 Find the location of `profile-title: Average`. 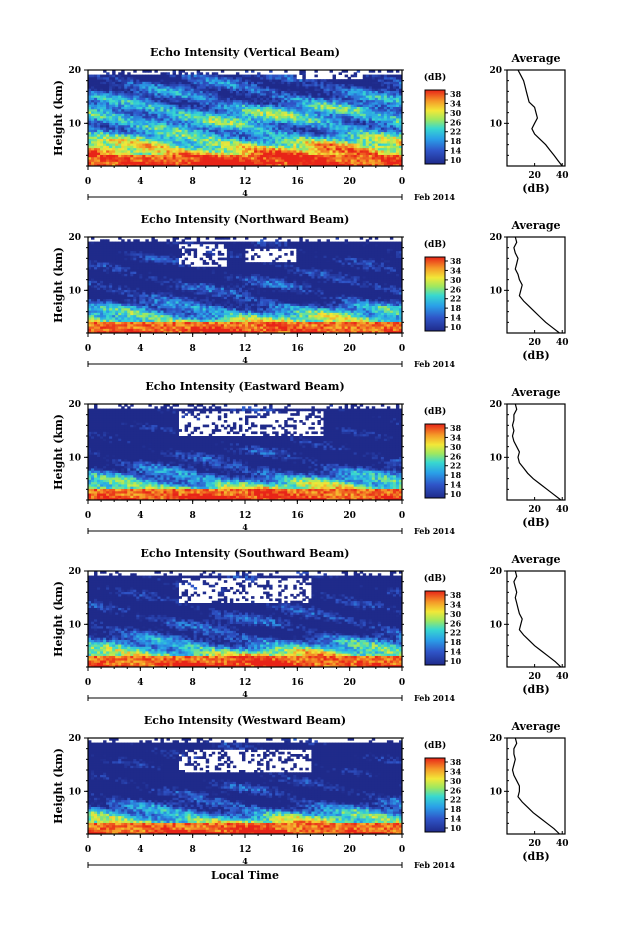

profile-title: Average is located at coordinates (535, 58).